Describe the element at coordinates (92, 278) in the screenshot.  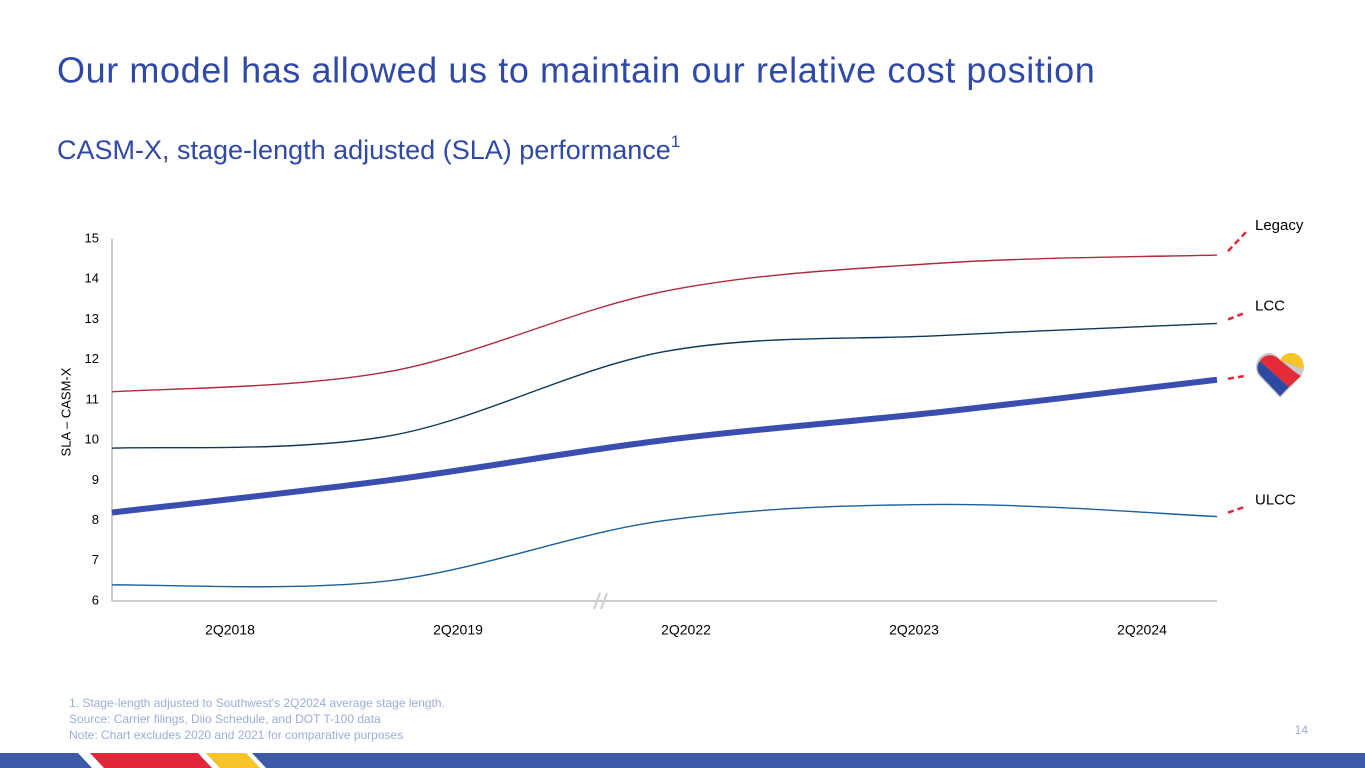
I see `y-tick-label: 14` at that location.